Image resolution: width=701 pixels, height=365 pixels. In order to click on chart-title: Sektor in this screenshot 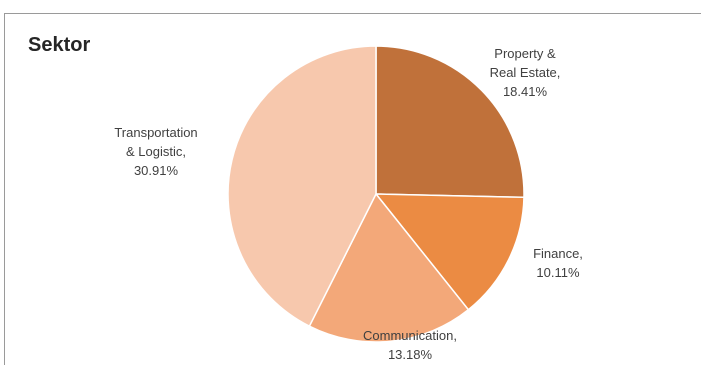, I will do `click(59, 45)`.